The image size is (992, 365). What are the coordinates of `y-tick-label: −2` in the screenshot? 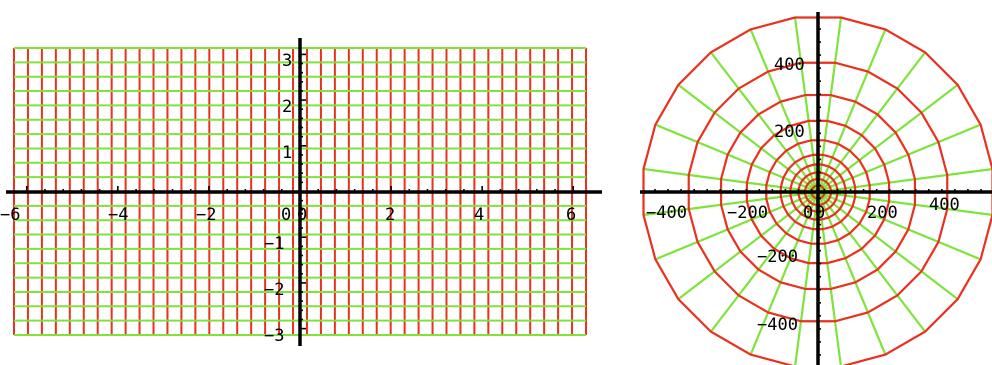 It's located at (274, 290).